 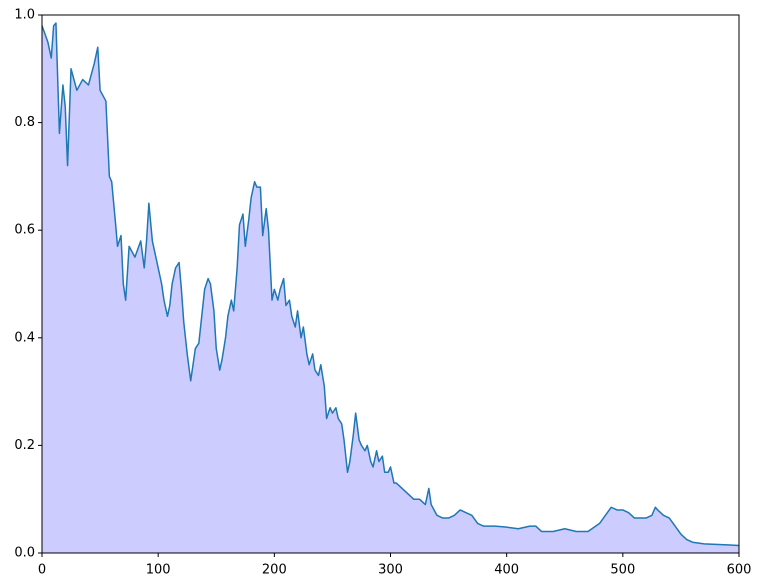 What do you see at coordinates (24, 445) in the screenshot?
I see `y-tick-label: 0.2` at bounding box center [24, 445].